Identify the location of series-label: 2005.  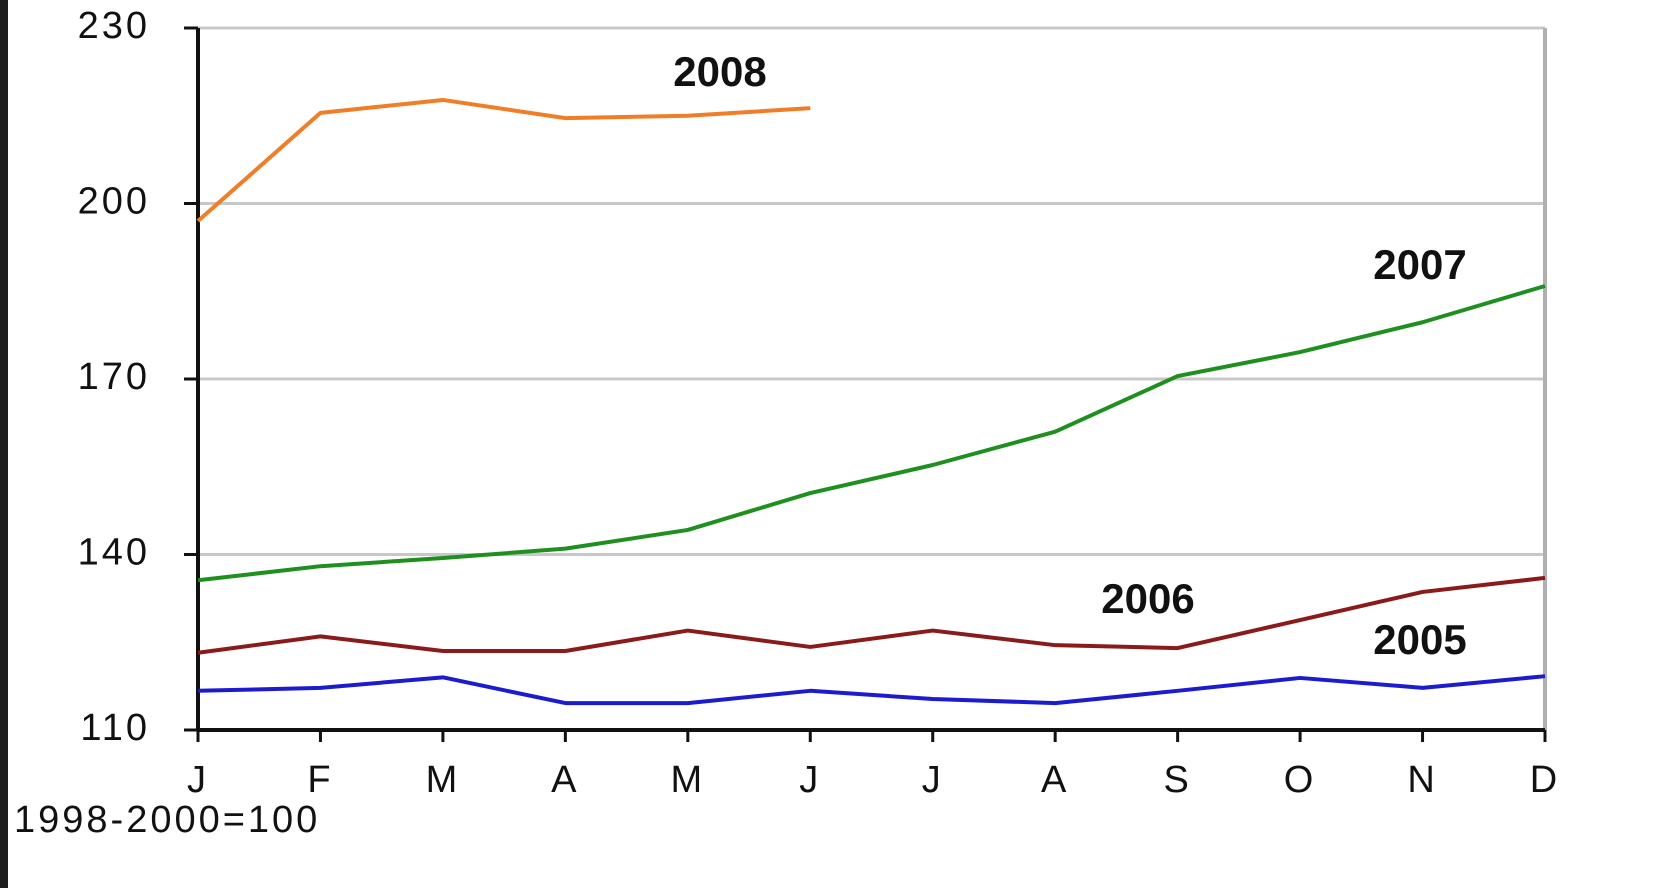
(1419, 639).